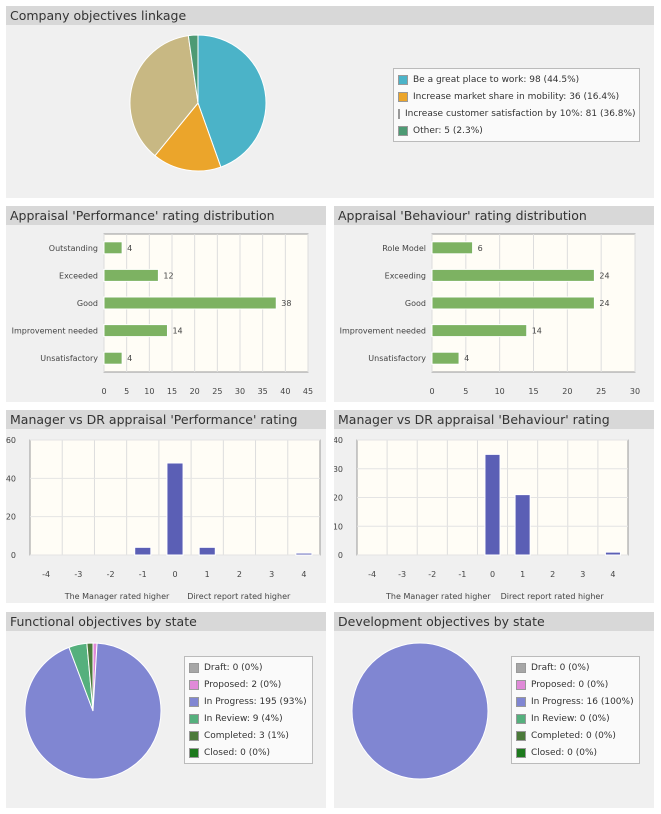  What do you see at coordinates (11, 517) in the screenshot?
I see `y-tick-label: 20` at bounding box center [11, 517].